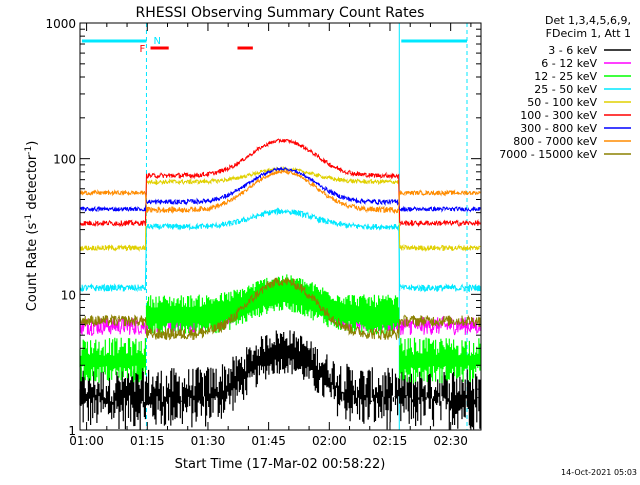 This screenshot has height=485, width=640. I want to click on x-tick-label-6: 02:15, so click(390, 441).